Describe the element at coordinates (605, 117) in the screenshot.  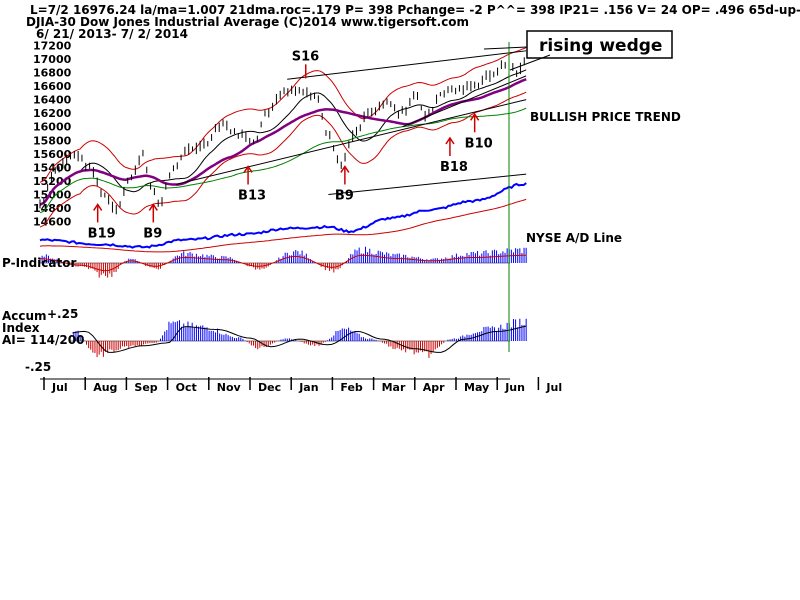
I see `bullish-trend-label: BULLISH PRICE TREND` at that location.